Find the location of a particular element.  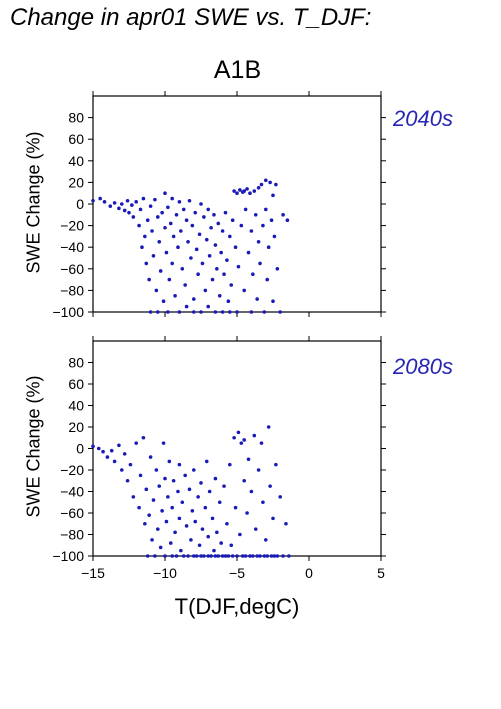

x-tick-label: −5 is located at coordinates (237, 573).